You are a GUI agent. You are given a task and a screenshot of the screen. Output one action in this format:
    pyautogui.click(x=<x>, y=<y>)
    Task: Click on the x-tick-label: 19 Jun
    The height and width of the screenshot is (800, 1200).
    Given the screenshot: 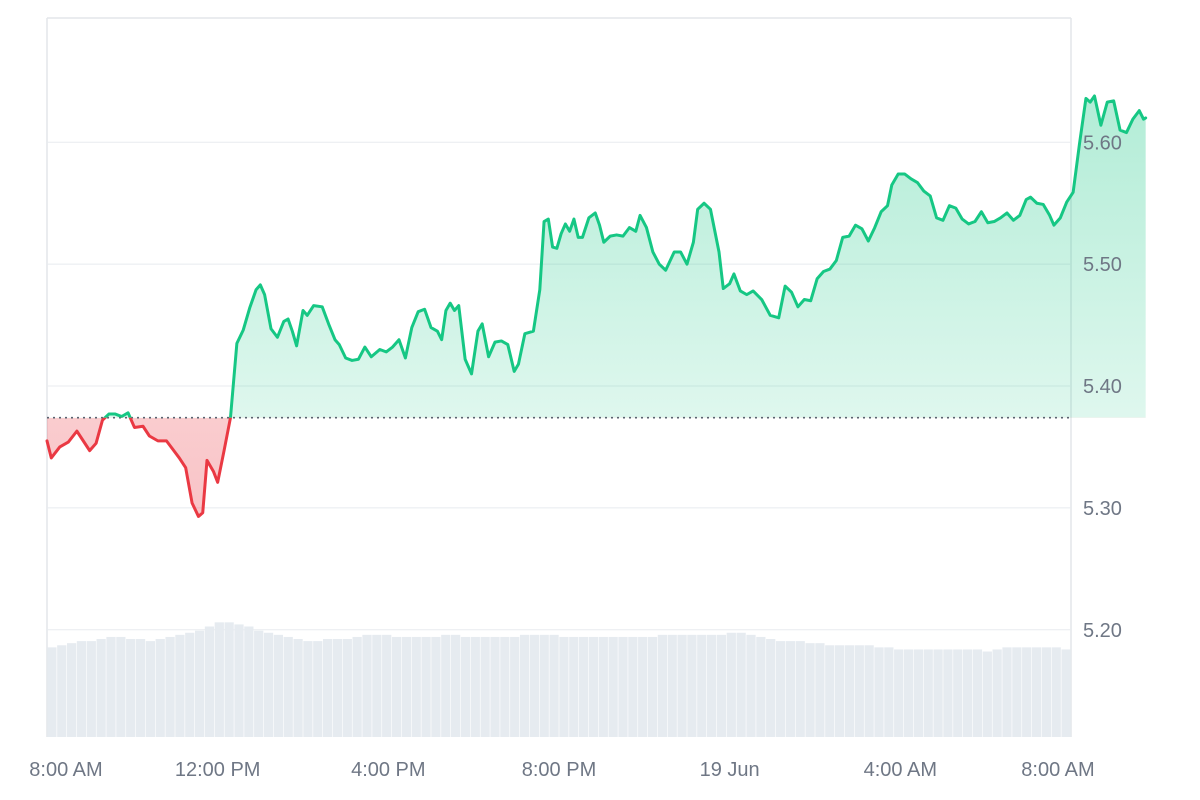 What is the action you would take?
    pyautogui.click(x=730, y=770)
    